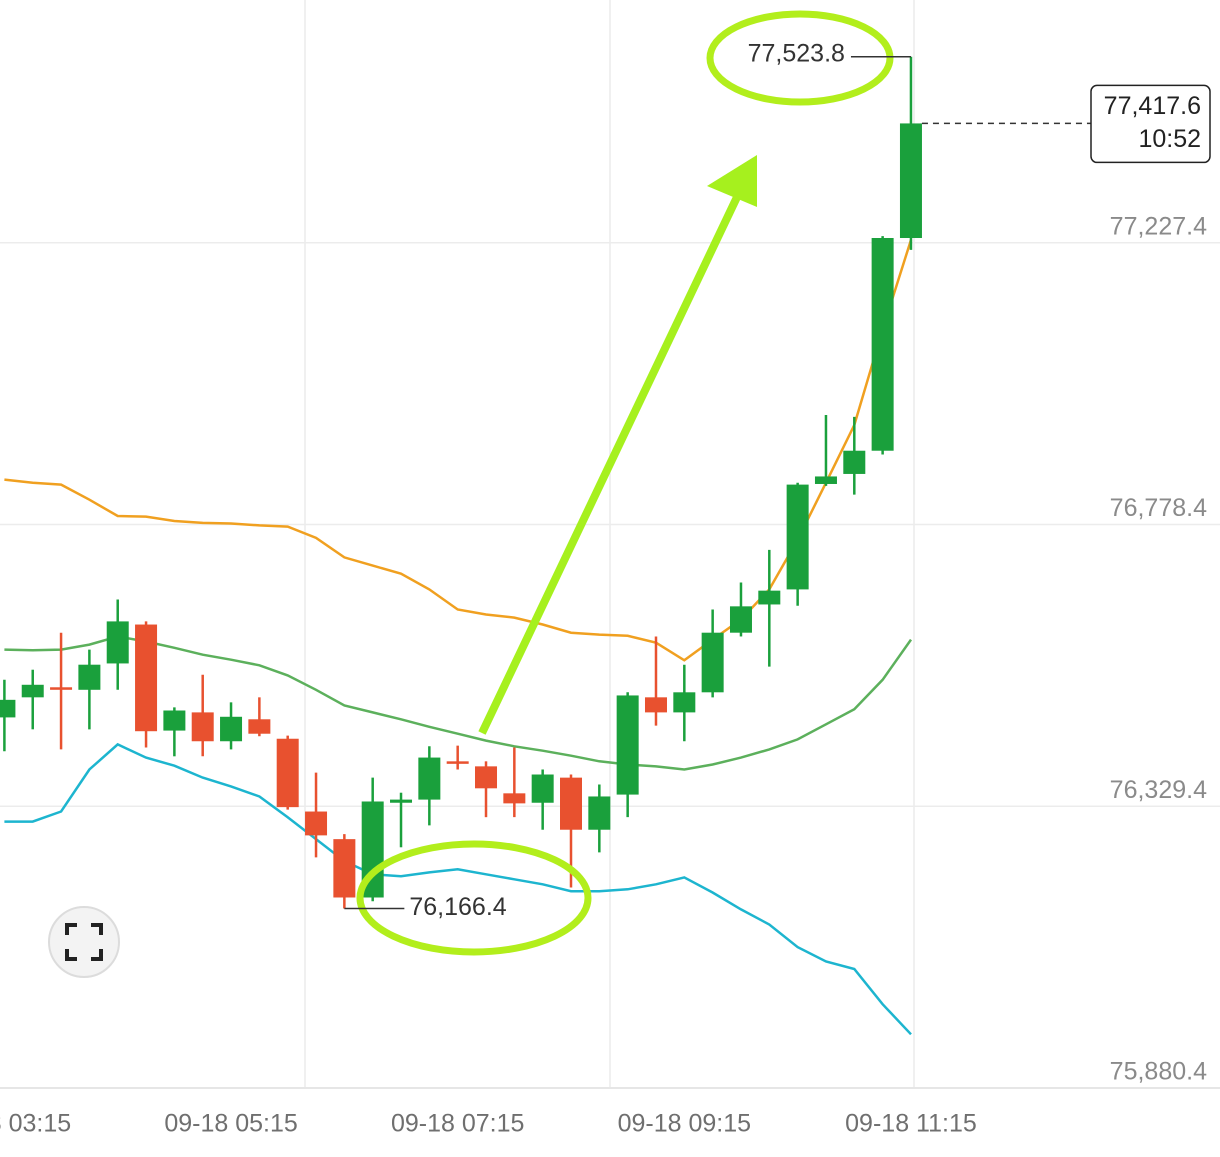 The height and width of the screenshot is (1157, 1220). I want to click on y-tick-label: 76,329.4, so click(1158, 790).